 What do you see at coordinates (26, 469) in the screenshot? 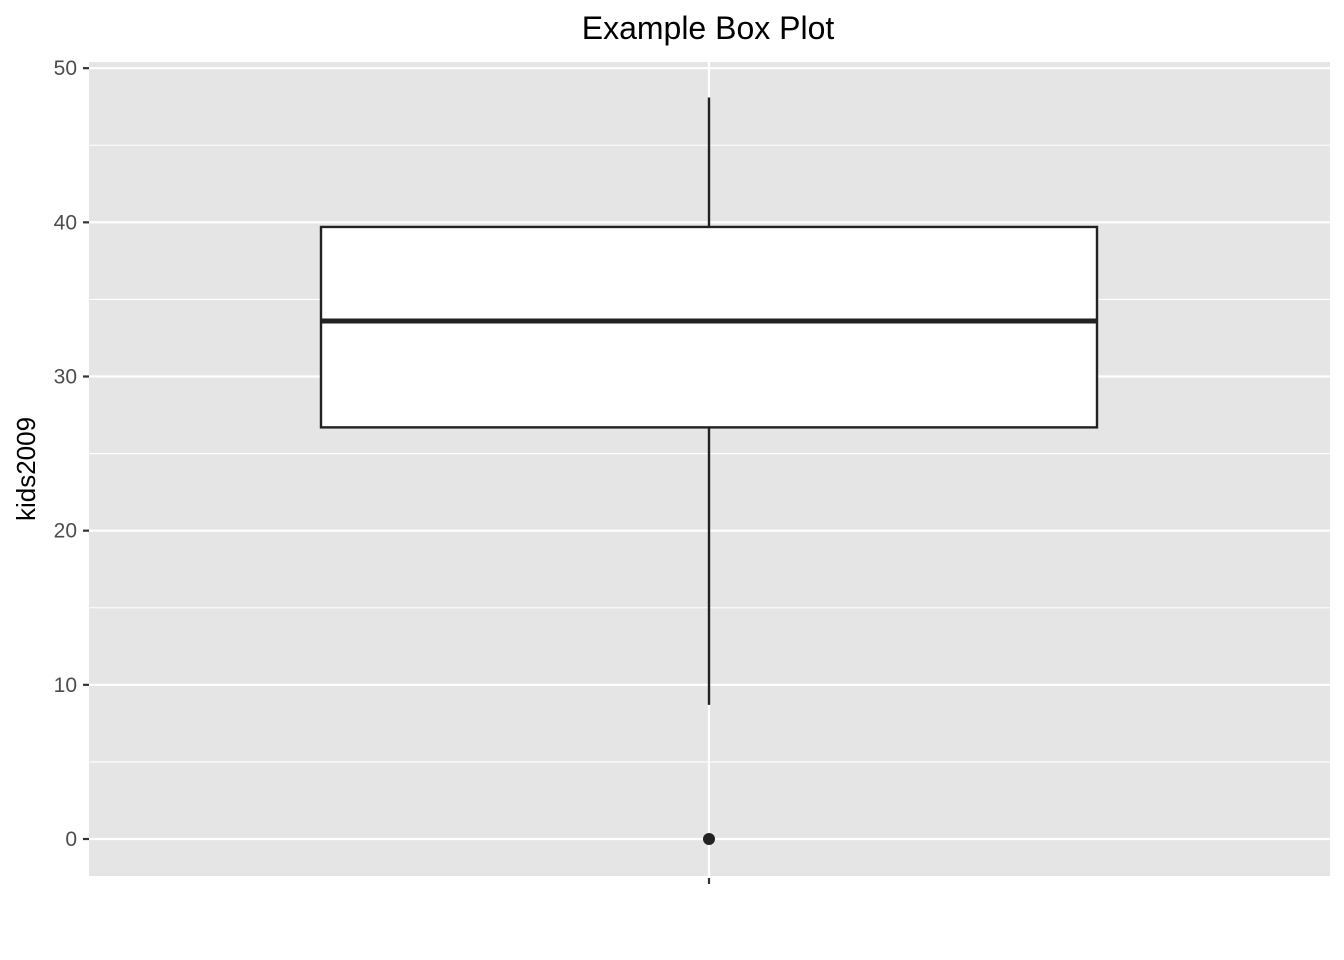
I see `y-axis-title: kids2009` at bounding box center [26, 469].